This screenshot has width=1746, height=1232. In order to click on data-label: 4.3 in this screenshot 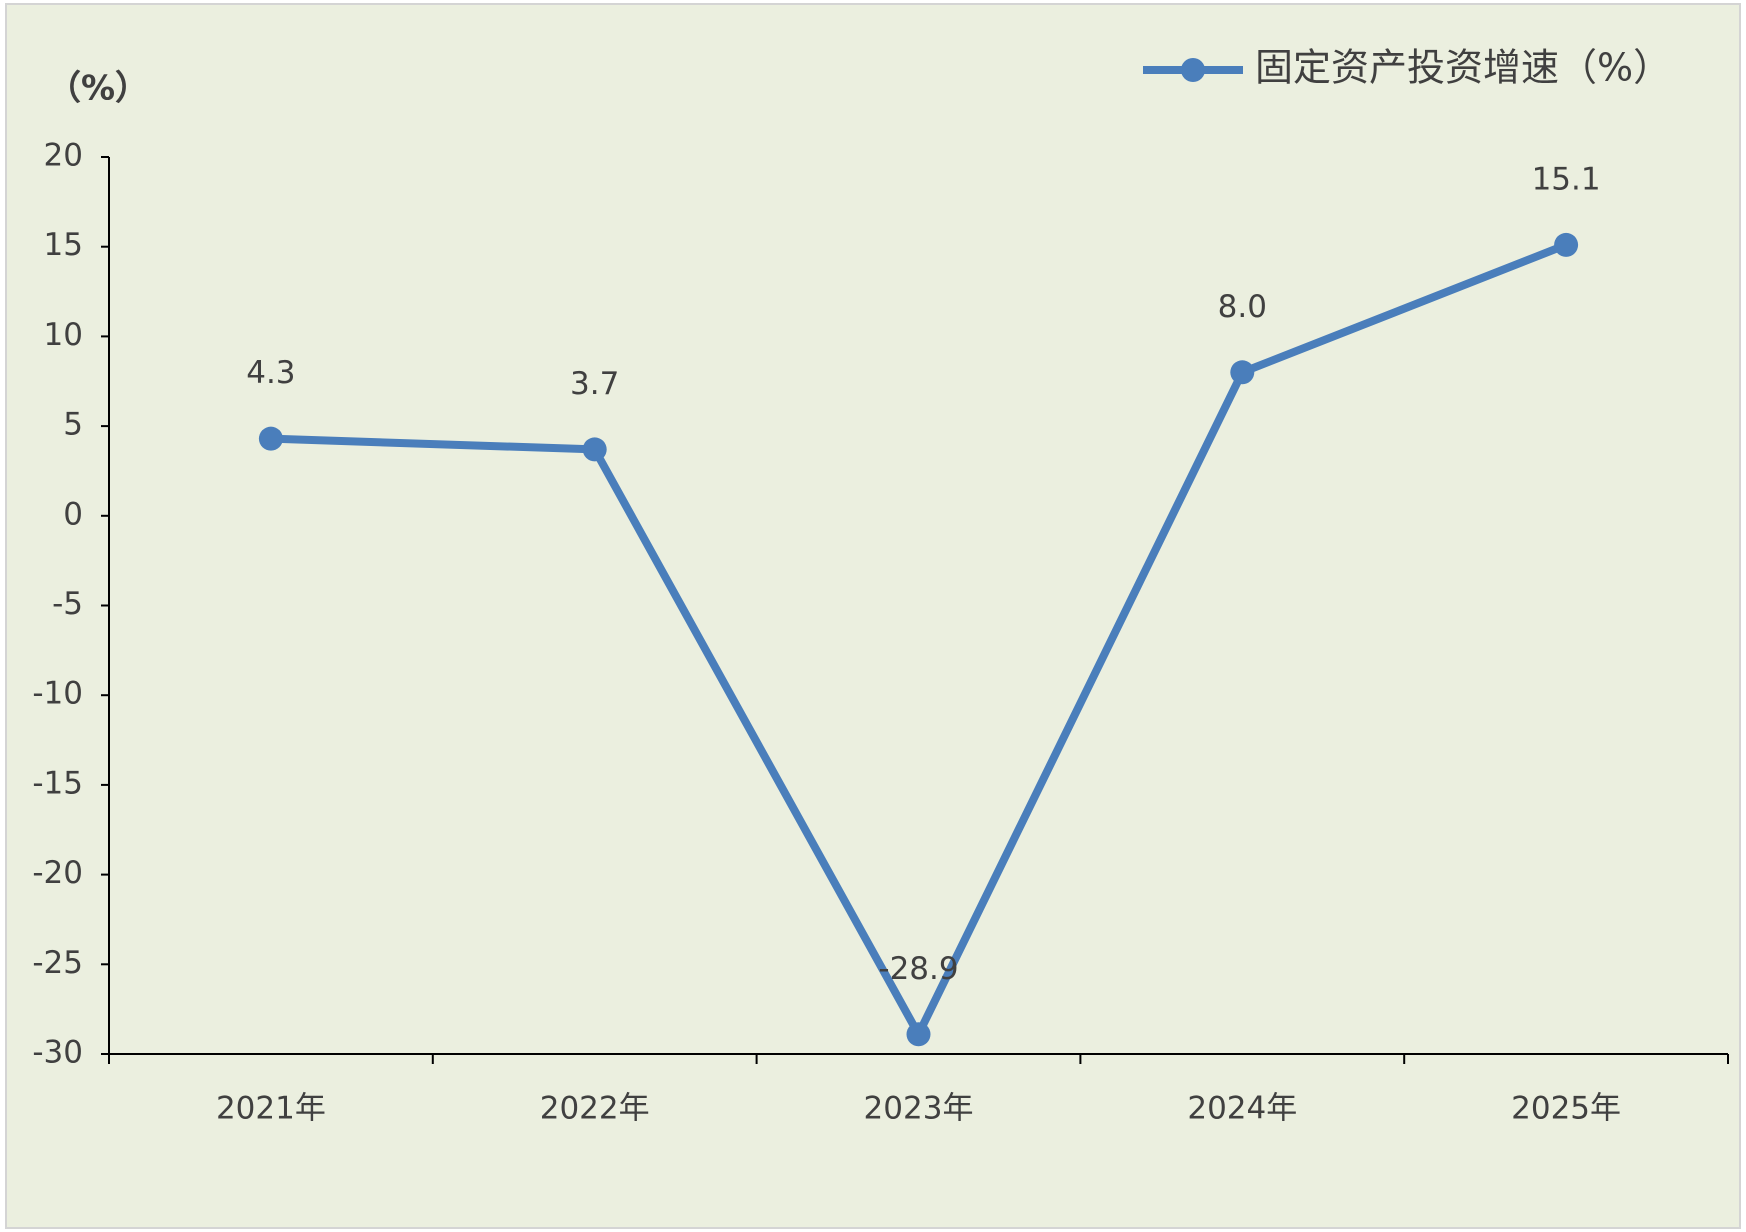, I will do `click(270, 373)`.